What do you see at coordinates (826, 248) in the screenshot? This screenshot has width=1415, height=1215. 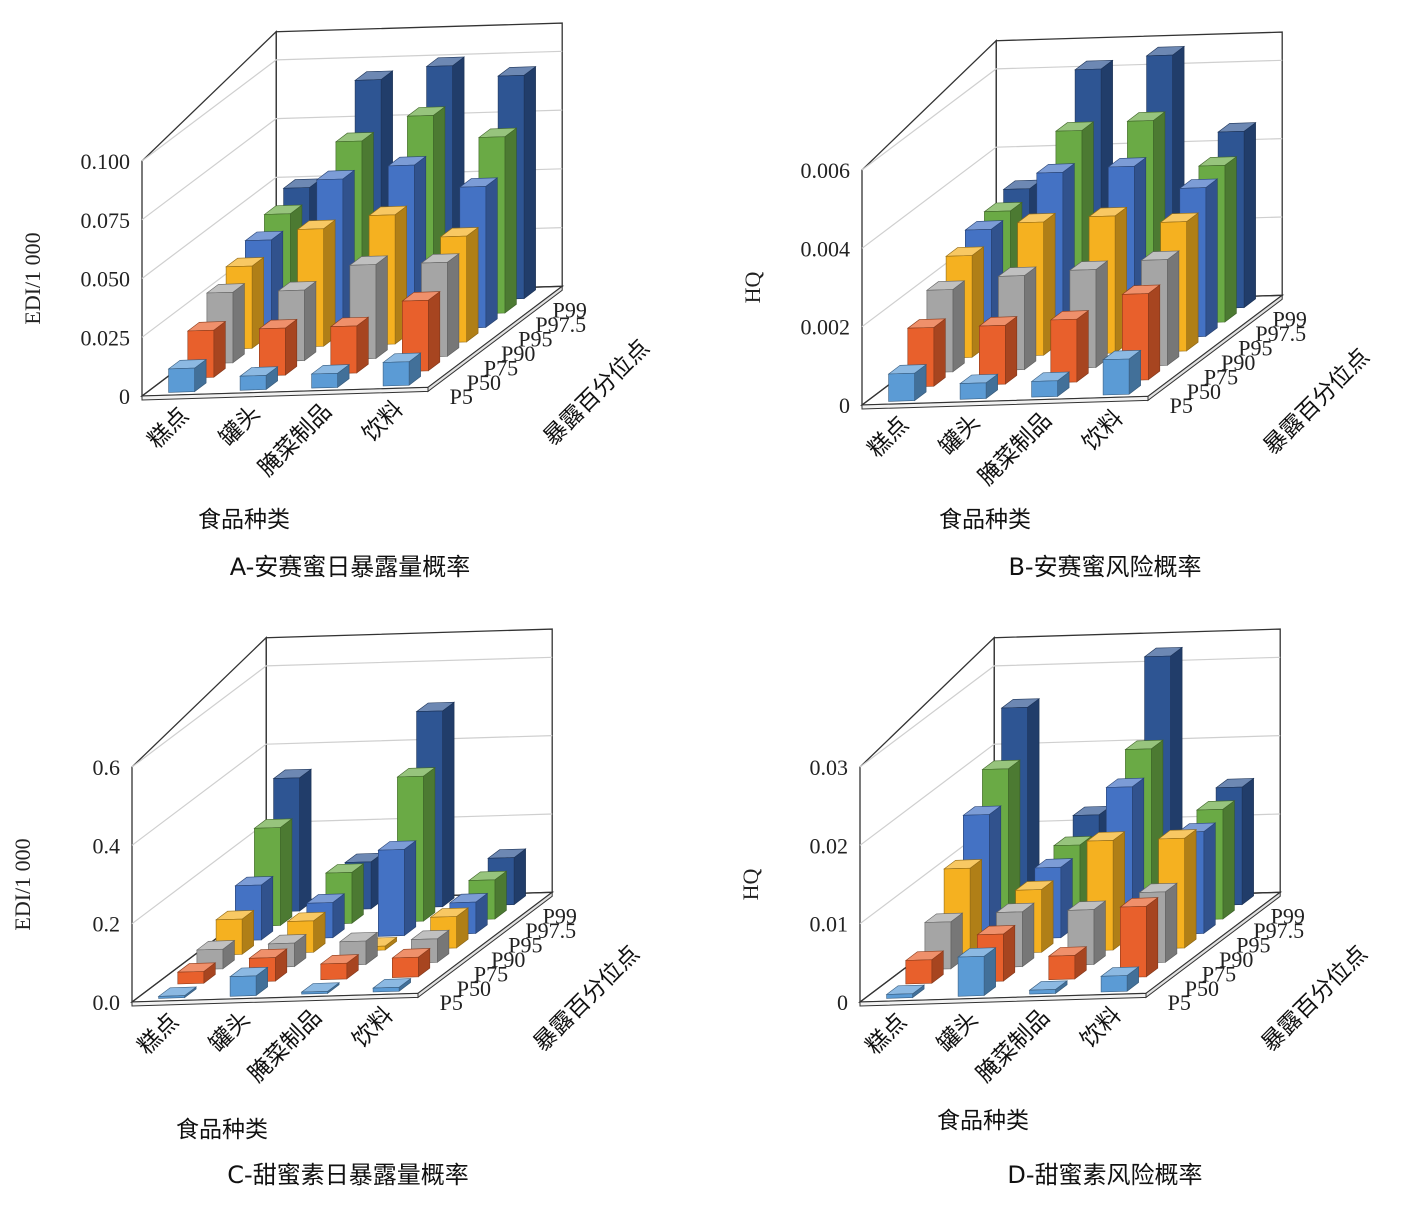 I see `y-tick-label: 0.004` at bounding box center [826, 248].